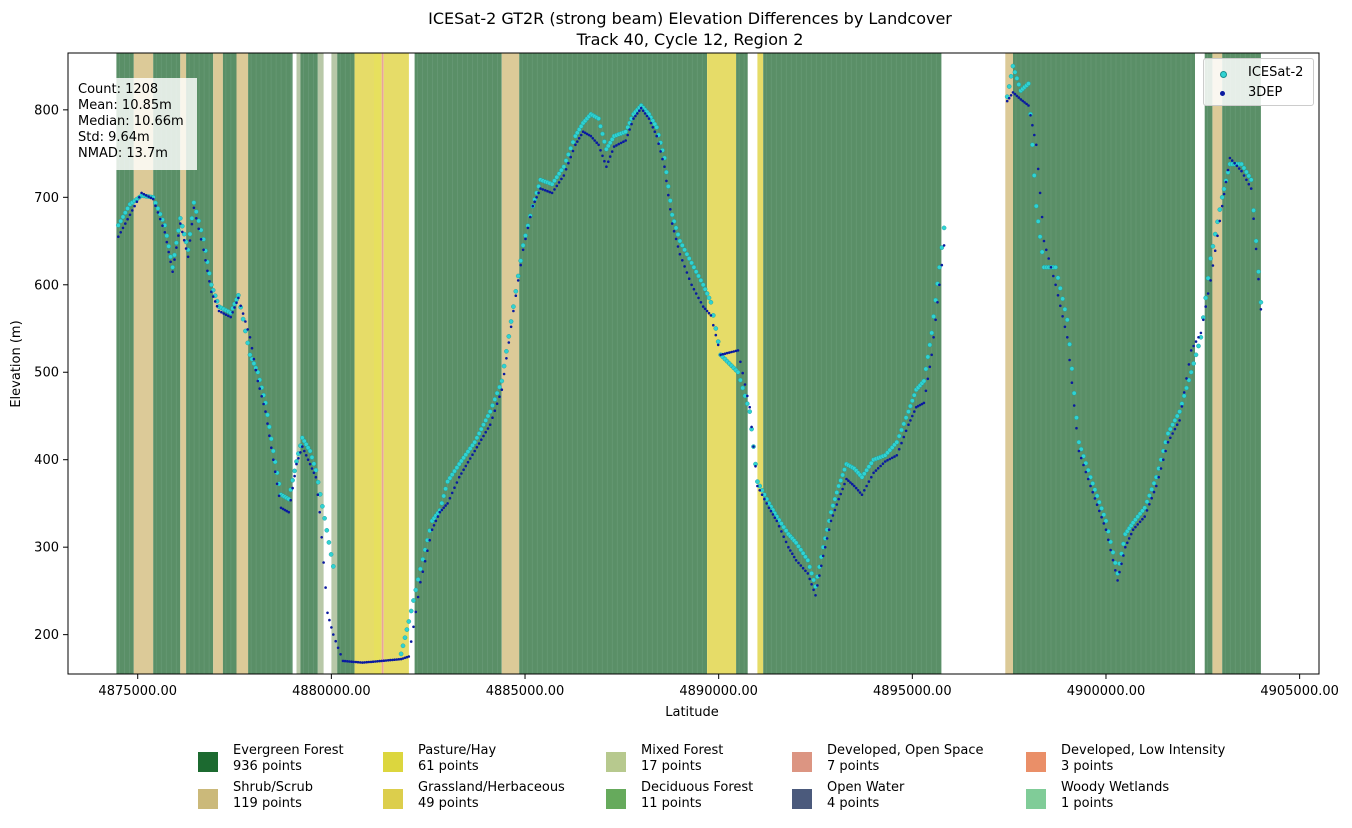 The width and height of the screenshot is (1352, 828). What do you see at coordinates (1258, 74) in the screenshot?
I see `legend-entry-icesat2: ICESat-2` at bounding box center [1258, 74].